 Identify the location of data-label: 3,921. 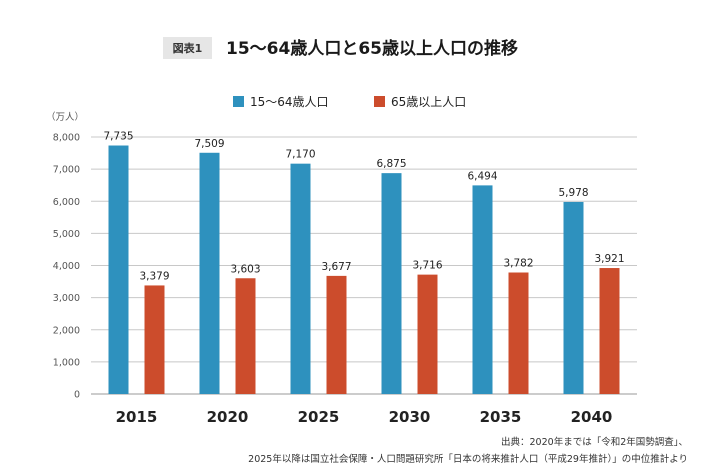
(609, 259).